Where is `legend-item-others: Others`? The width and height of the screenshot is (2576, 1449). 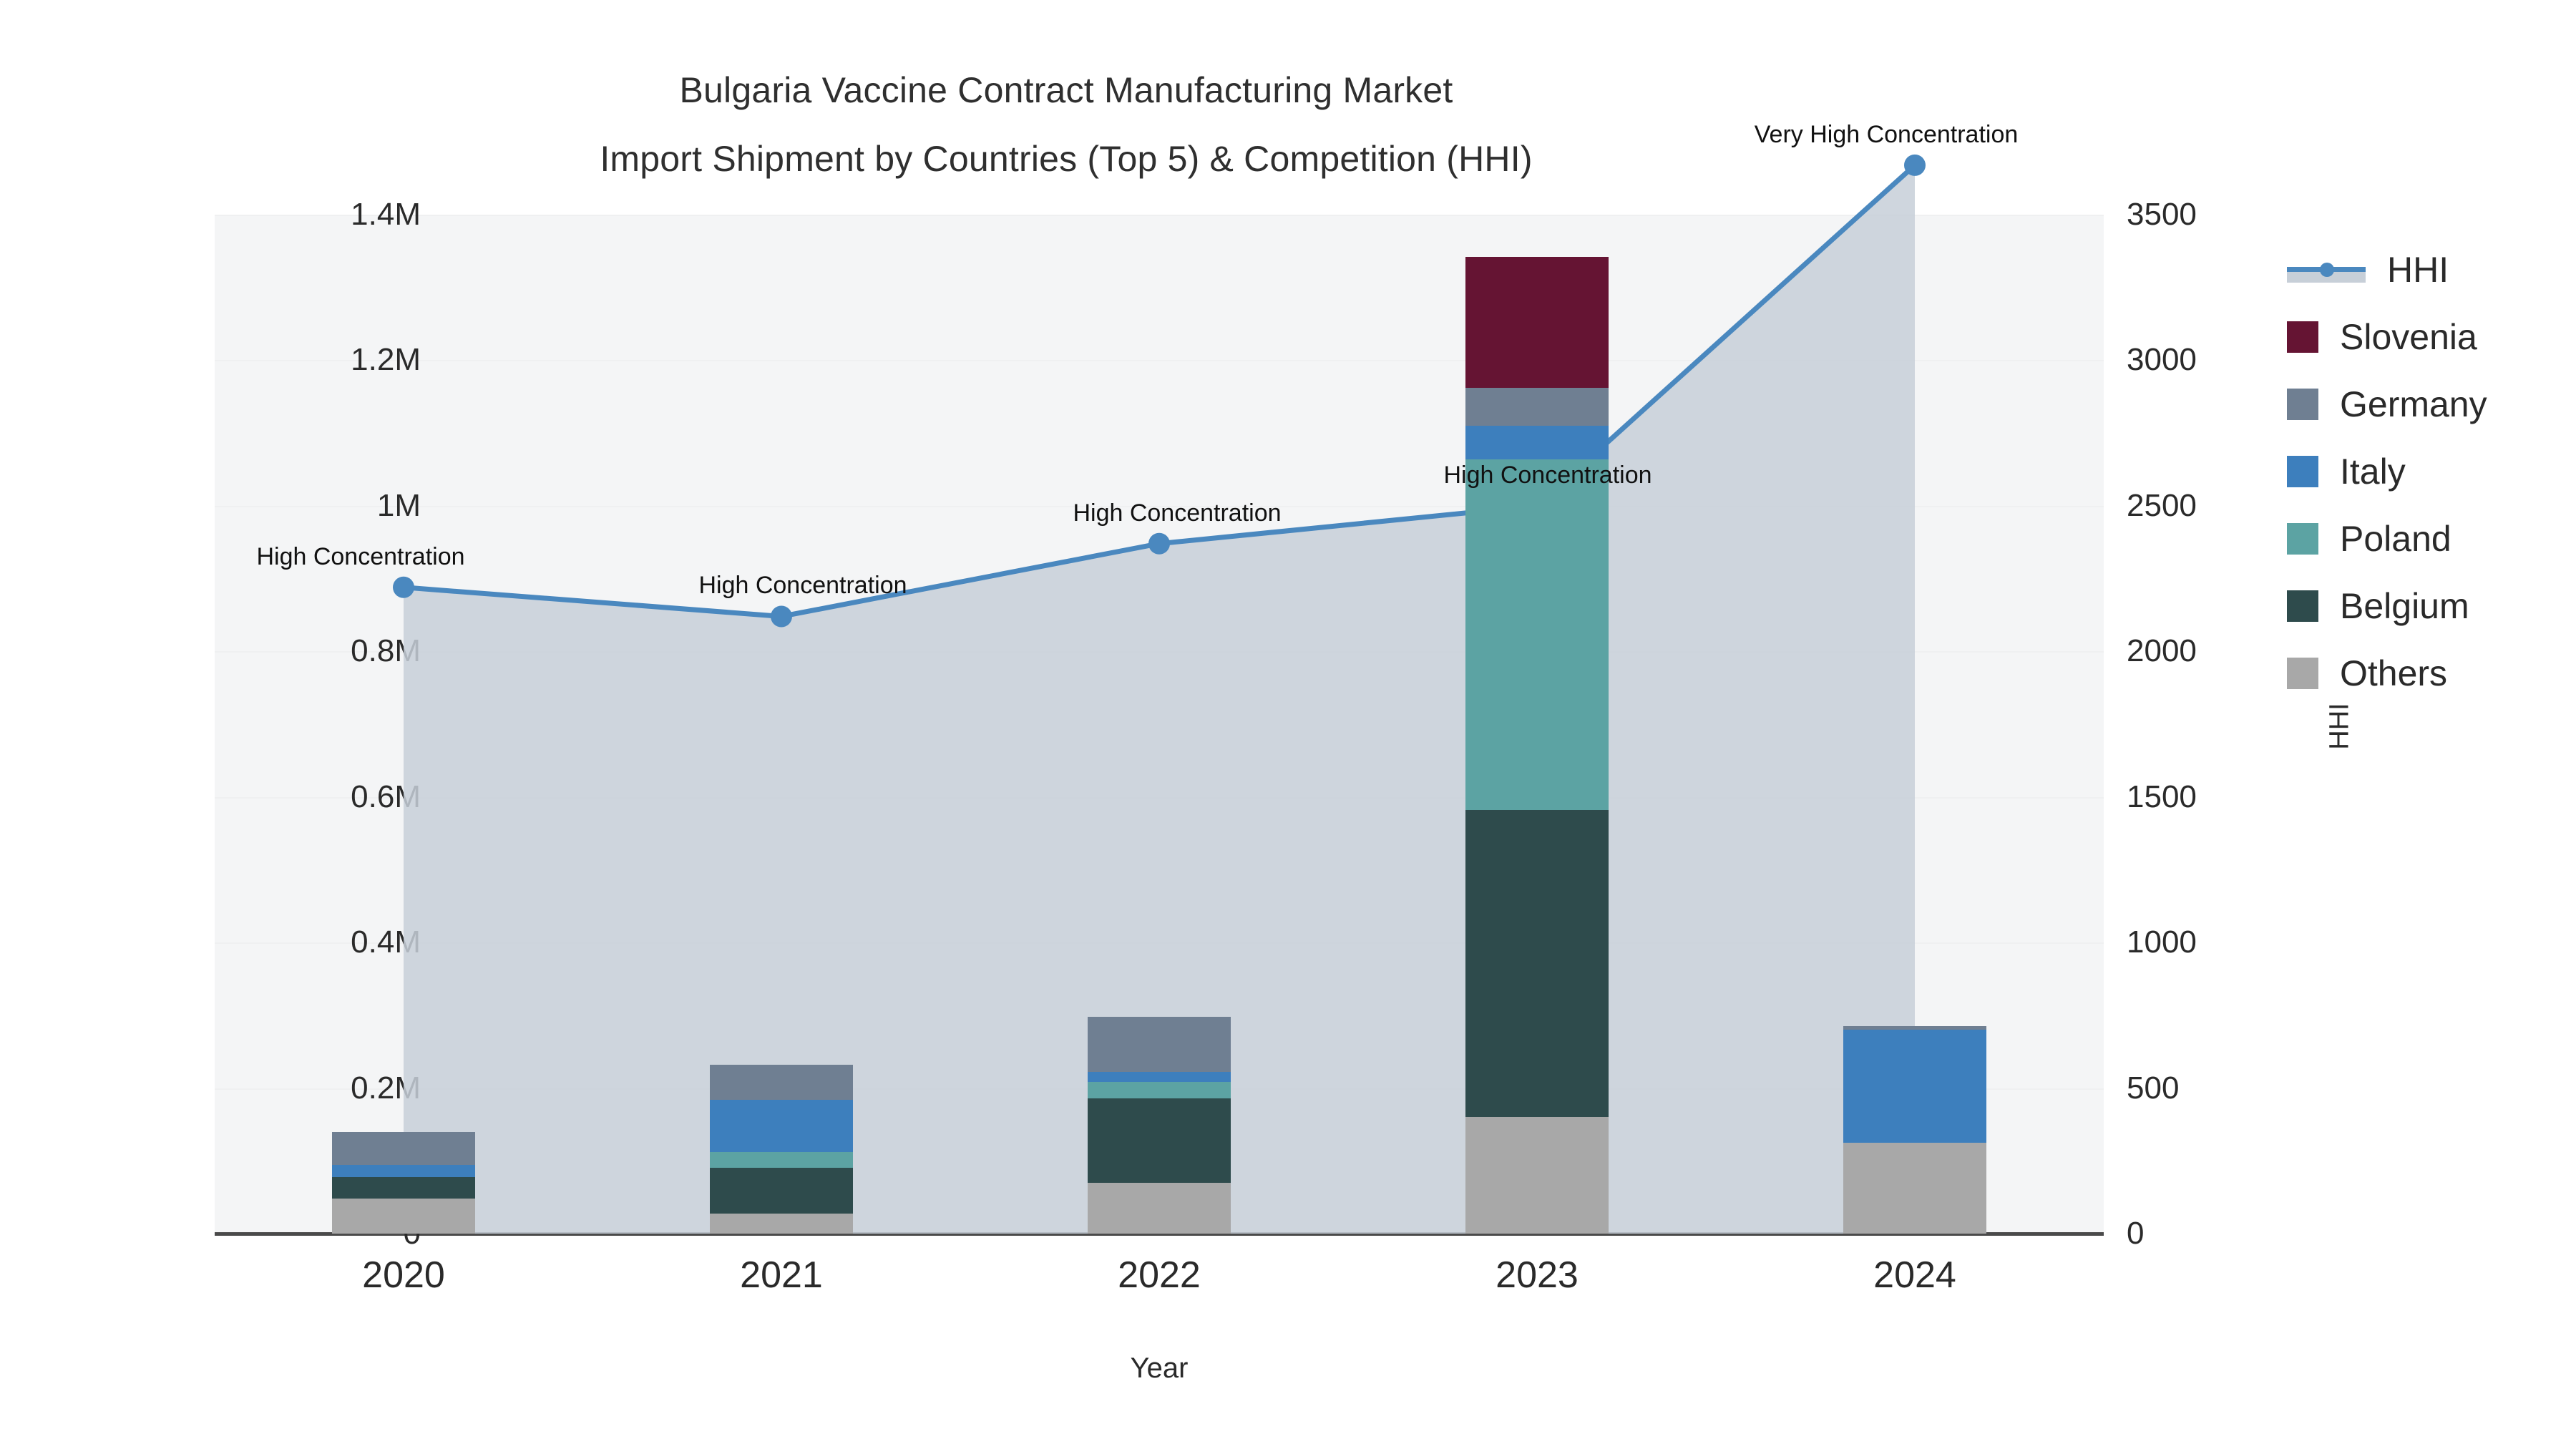
legend-item-others: Others is located at coordinates (2387, 673).